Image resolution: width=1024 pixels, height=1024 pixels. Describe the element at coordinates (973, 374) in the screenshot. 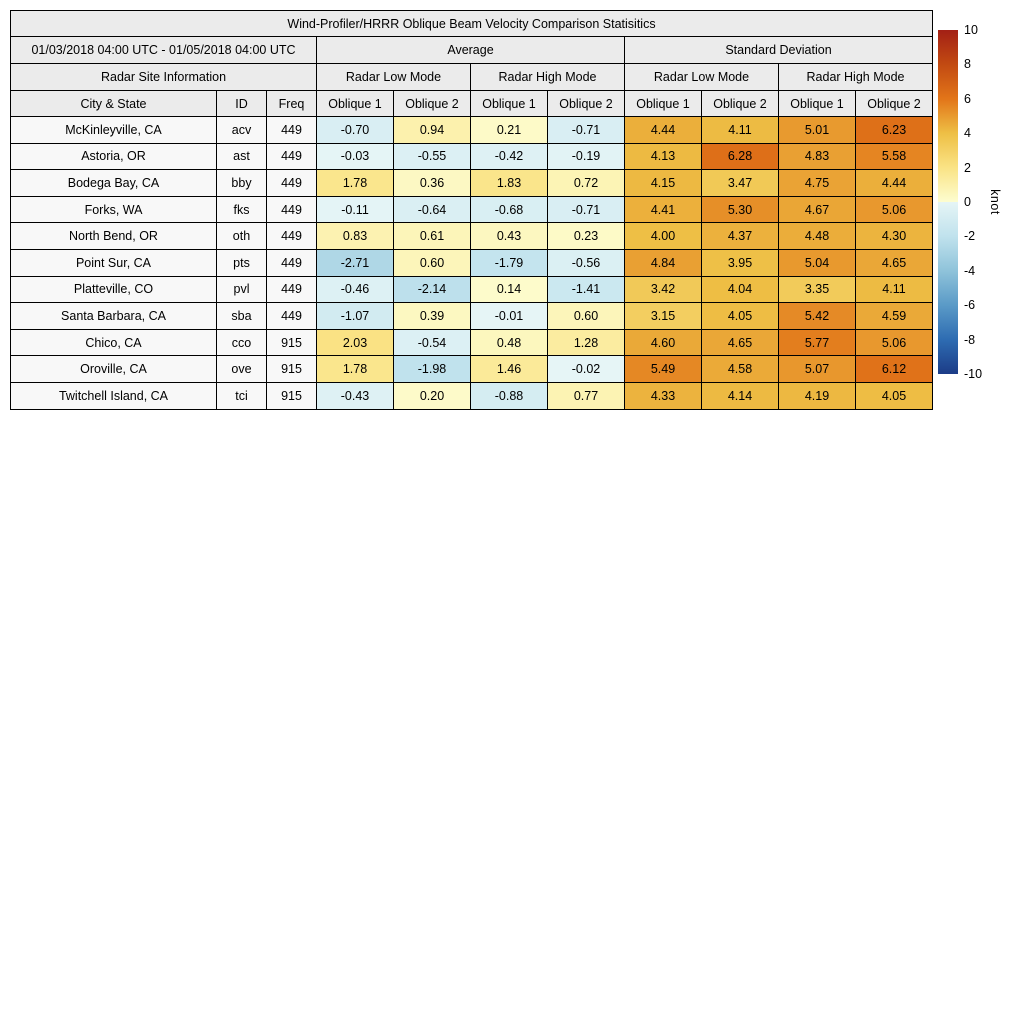

I see `colorbar-tick: -10` at that location.